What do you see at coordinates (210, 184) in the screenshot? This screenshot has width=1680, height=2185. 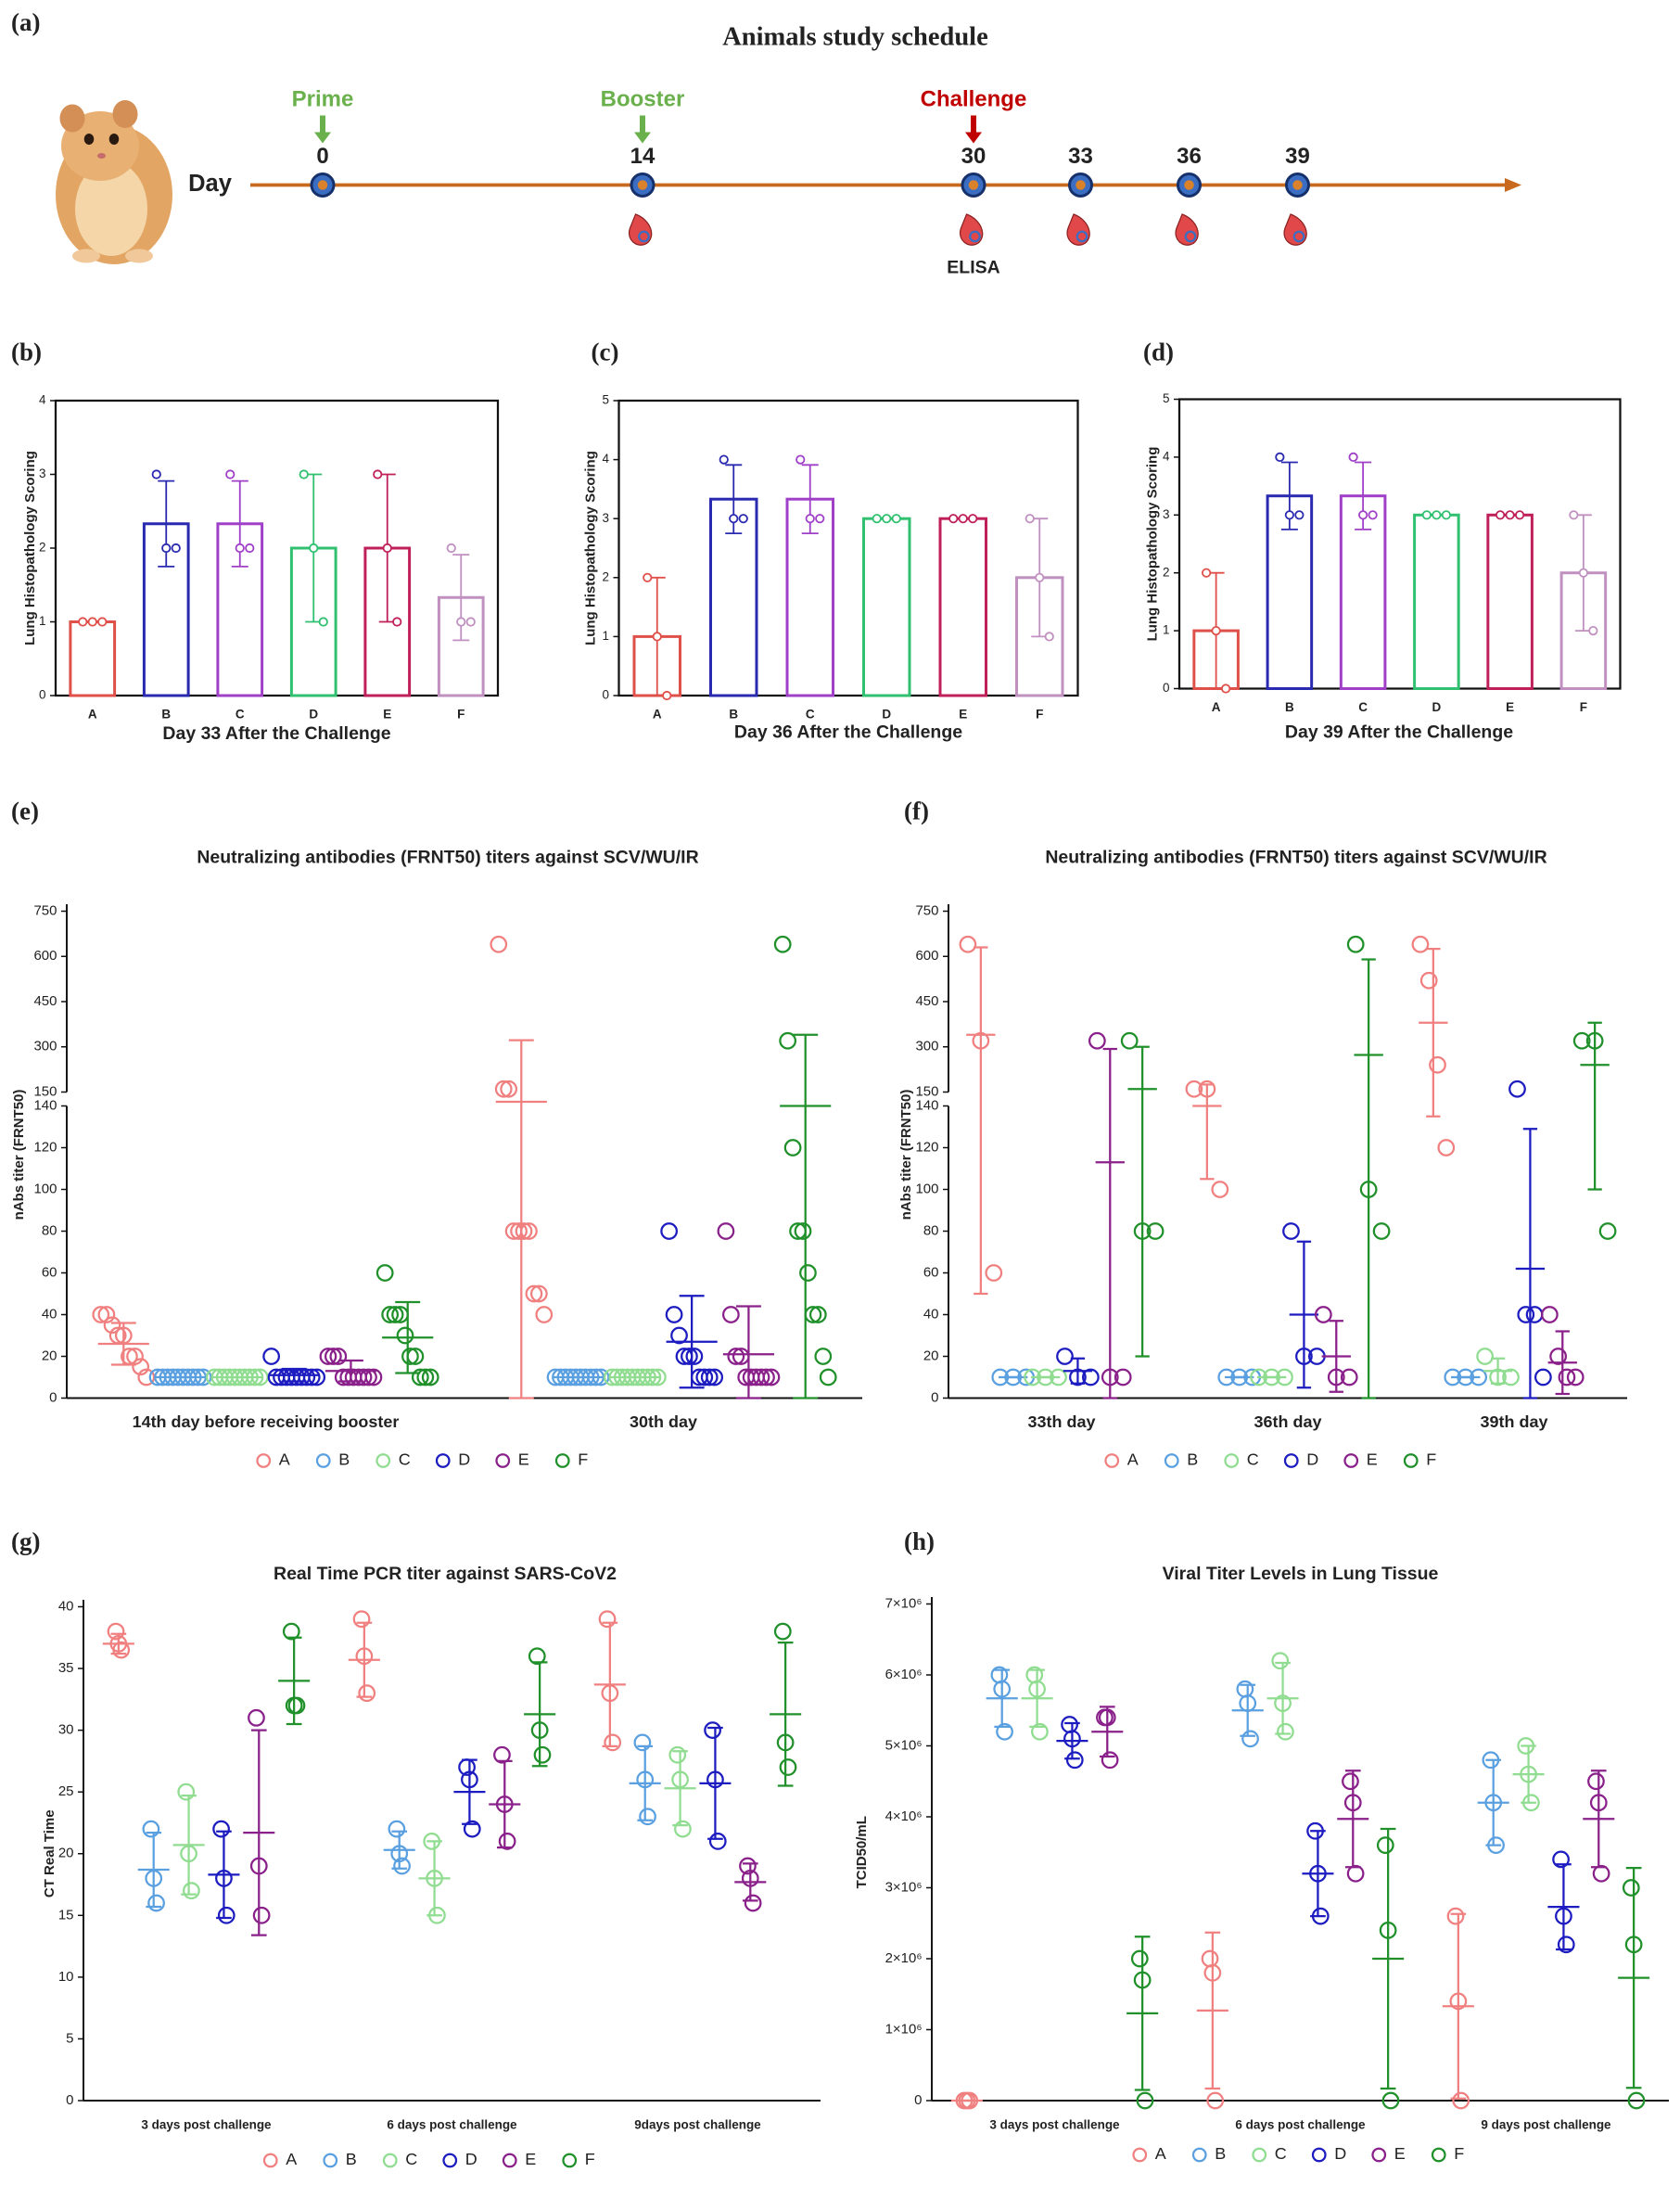 I see `axis-label: Day` at bounding box center [210, 184].